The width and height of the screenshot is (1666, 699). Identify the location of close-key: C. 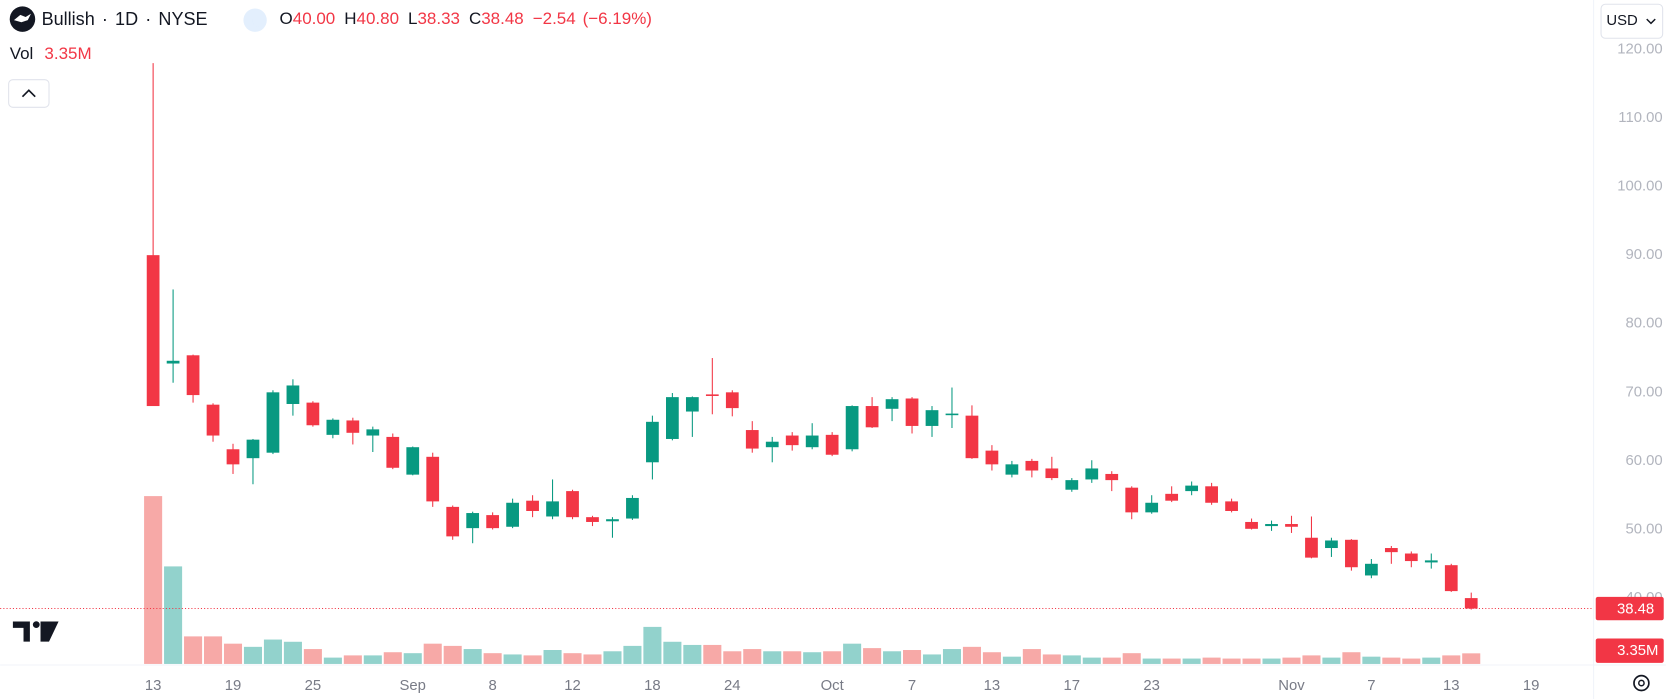
(475, 19).